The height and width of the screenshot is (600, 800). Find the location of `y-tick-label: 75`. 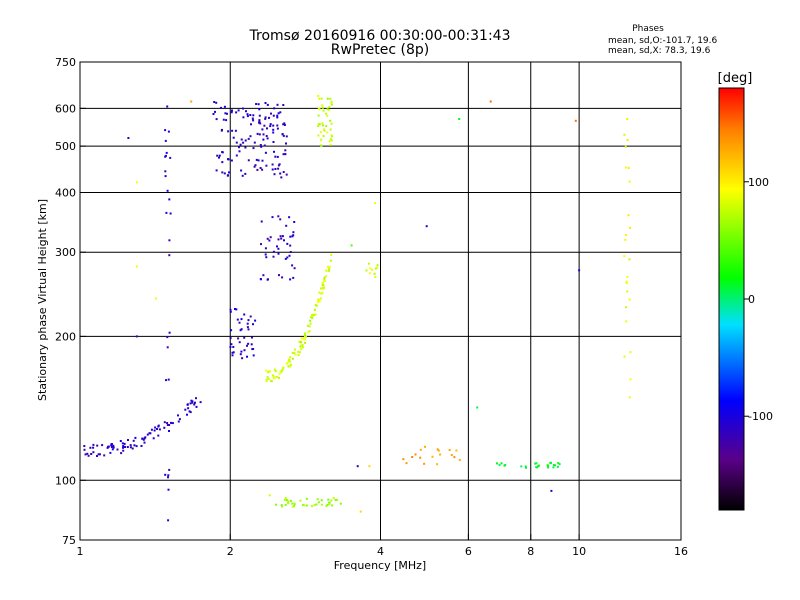

y-tick-label: 75 is located at coordinates (69, 540).